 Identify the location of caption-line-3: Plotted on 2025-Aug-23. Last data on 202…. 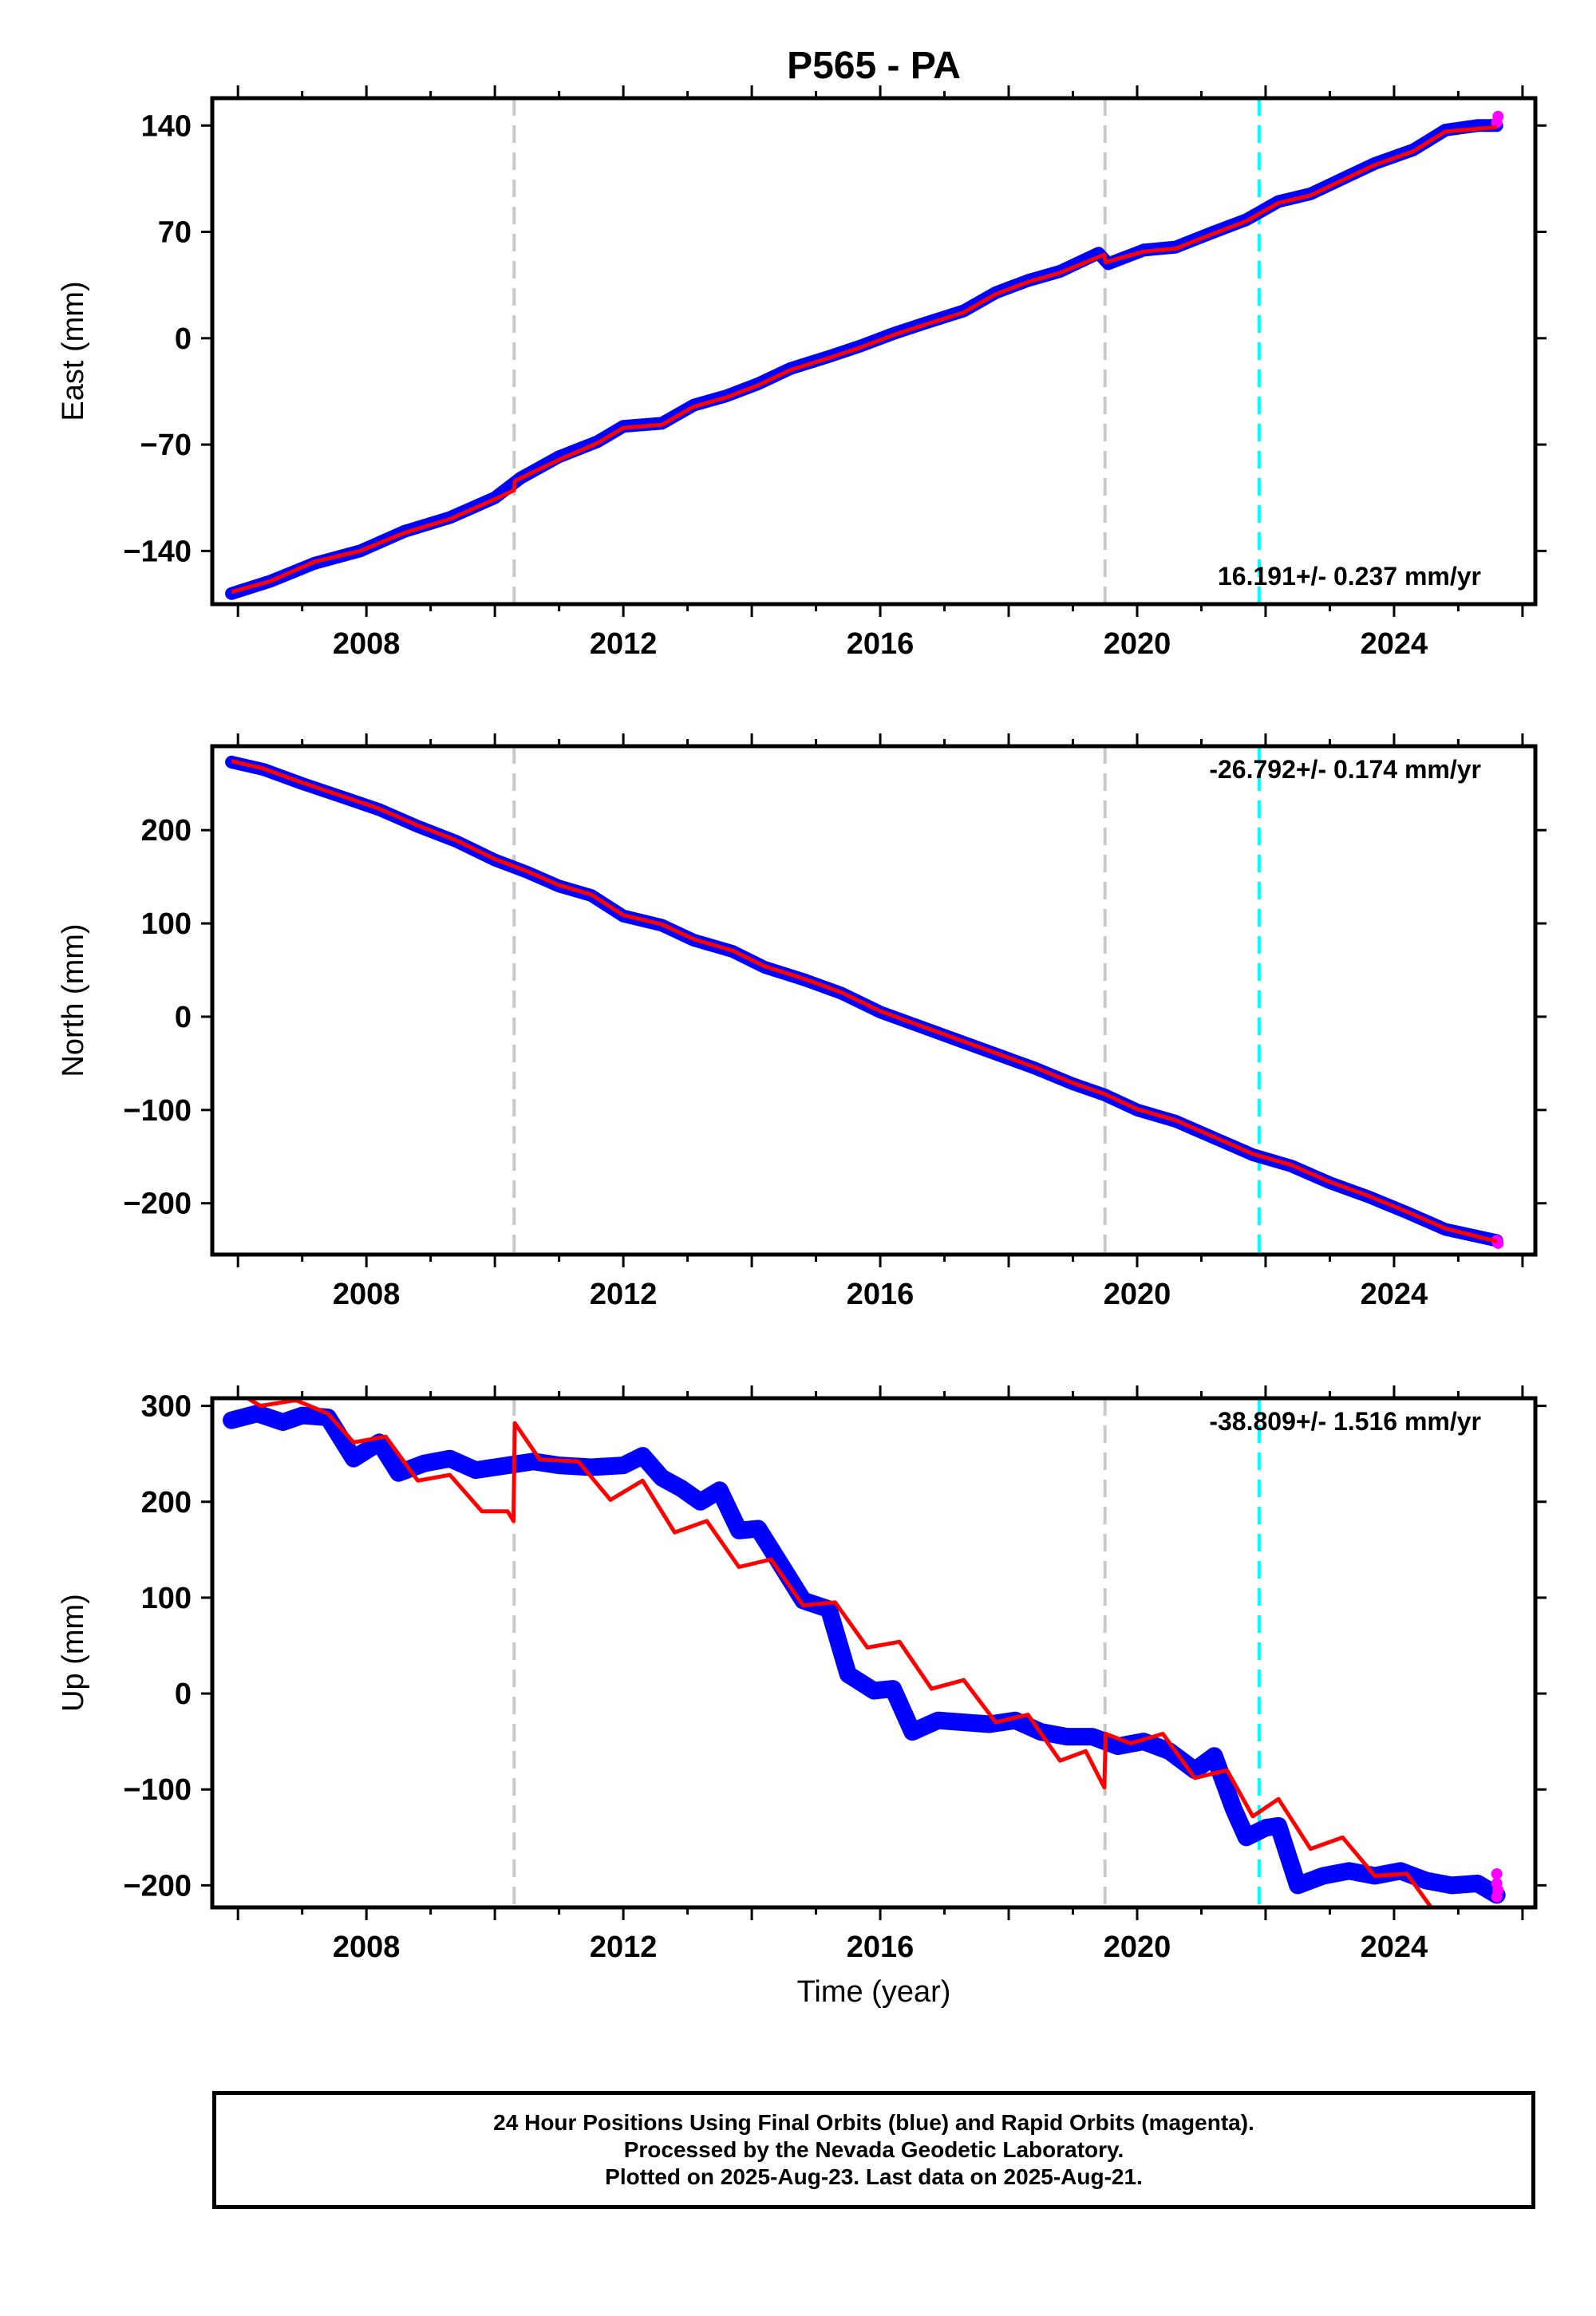
(874, 2176).